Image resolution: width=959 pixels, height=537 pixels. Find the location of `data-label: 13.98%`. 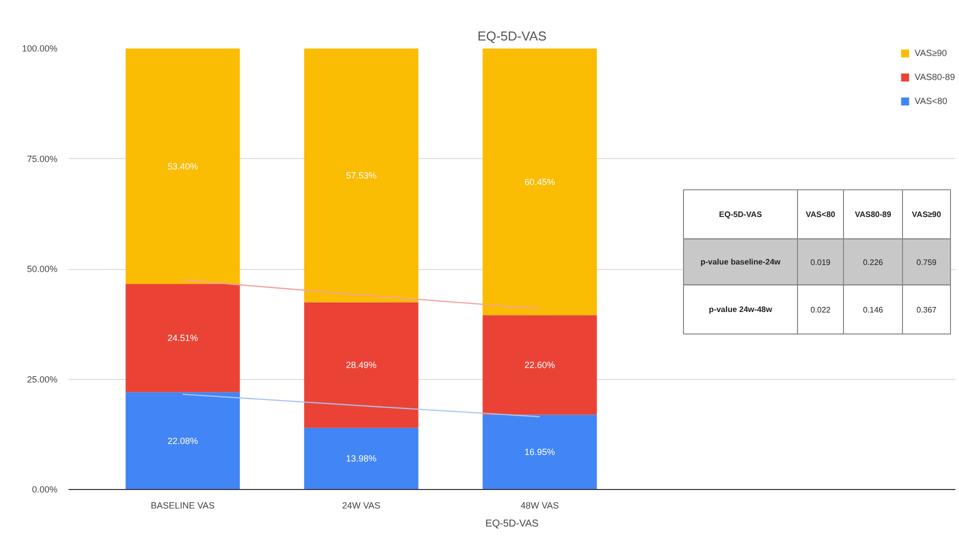

data-label: 13.98% is located at coordinates (361, 459).